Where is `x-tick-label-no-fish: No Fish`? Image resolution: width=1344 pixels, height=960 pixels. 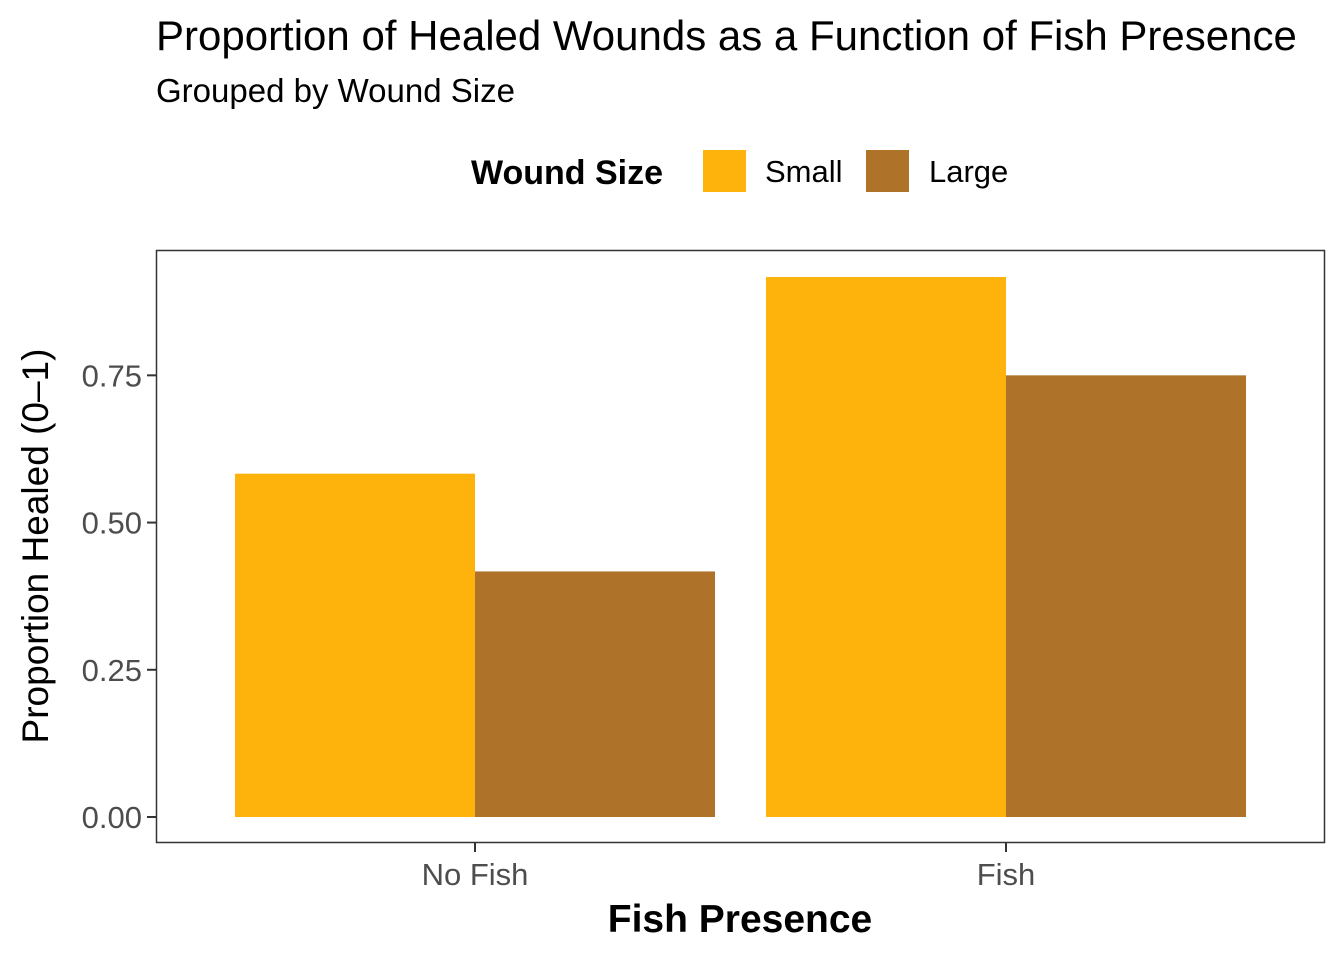
x-tick-label-no-fish: No Fish is located at coordinates (475, 874).